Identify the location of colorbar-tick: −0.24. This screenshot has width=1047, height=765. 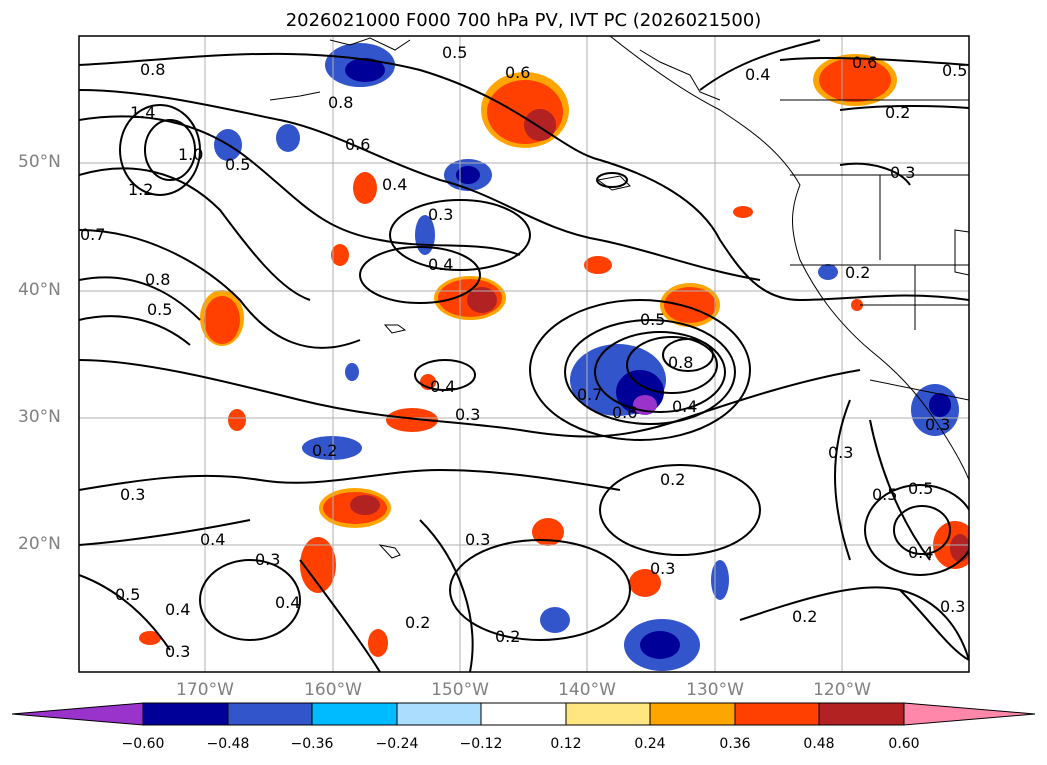
(397, 744).